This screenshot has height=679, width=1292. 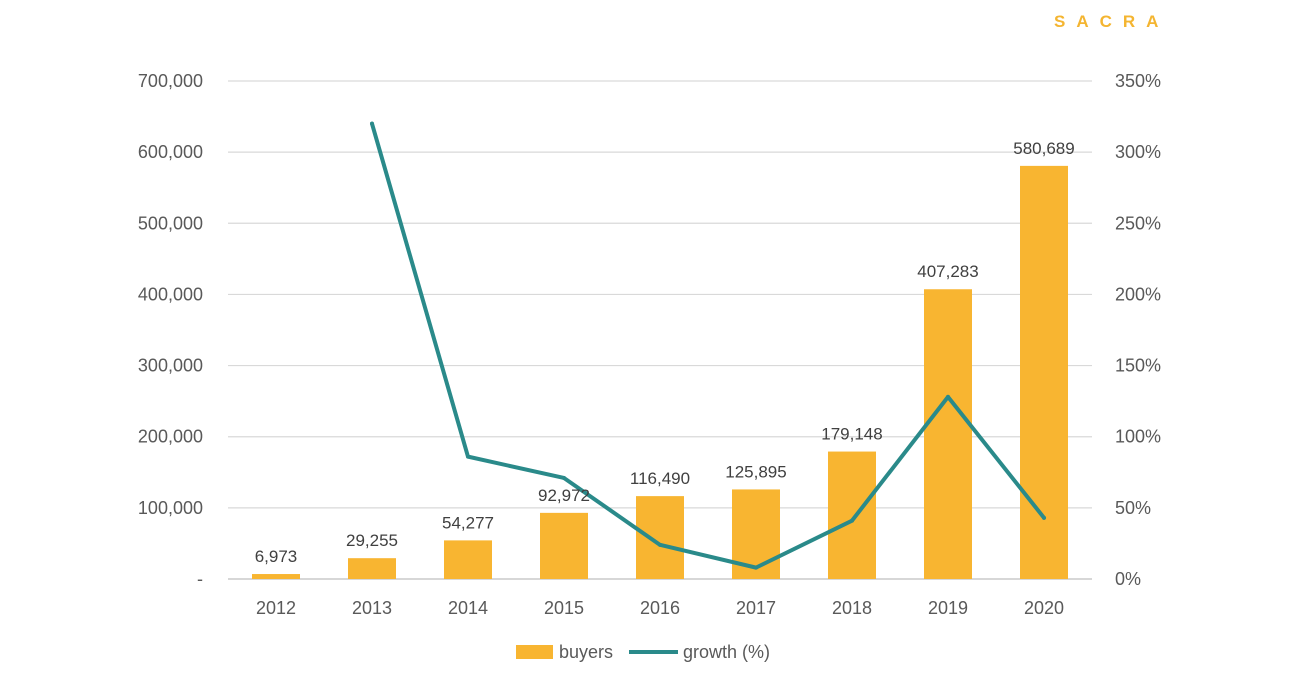 I want to click on x-tick-label: 2018, so click(x=852, y=608).